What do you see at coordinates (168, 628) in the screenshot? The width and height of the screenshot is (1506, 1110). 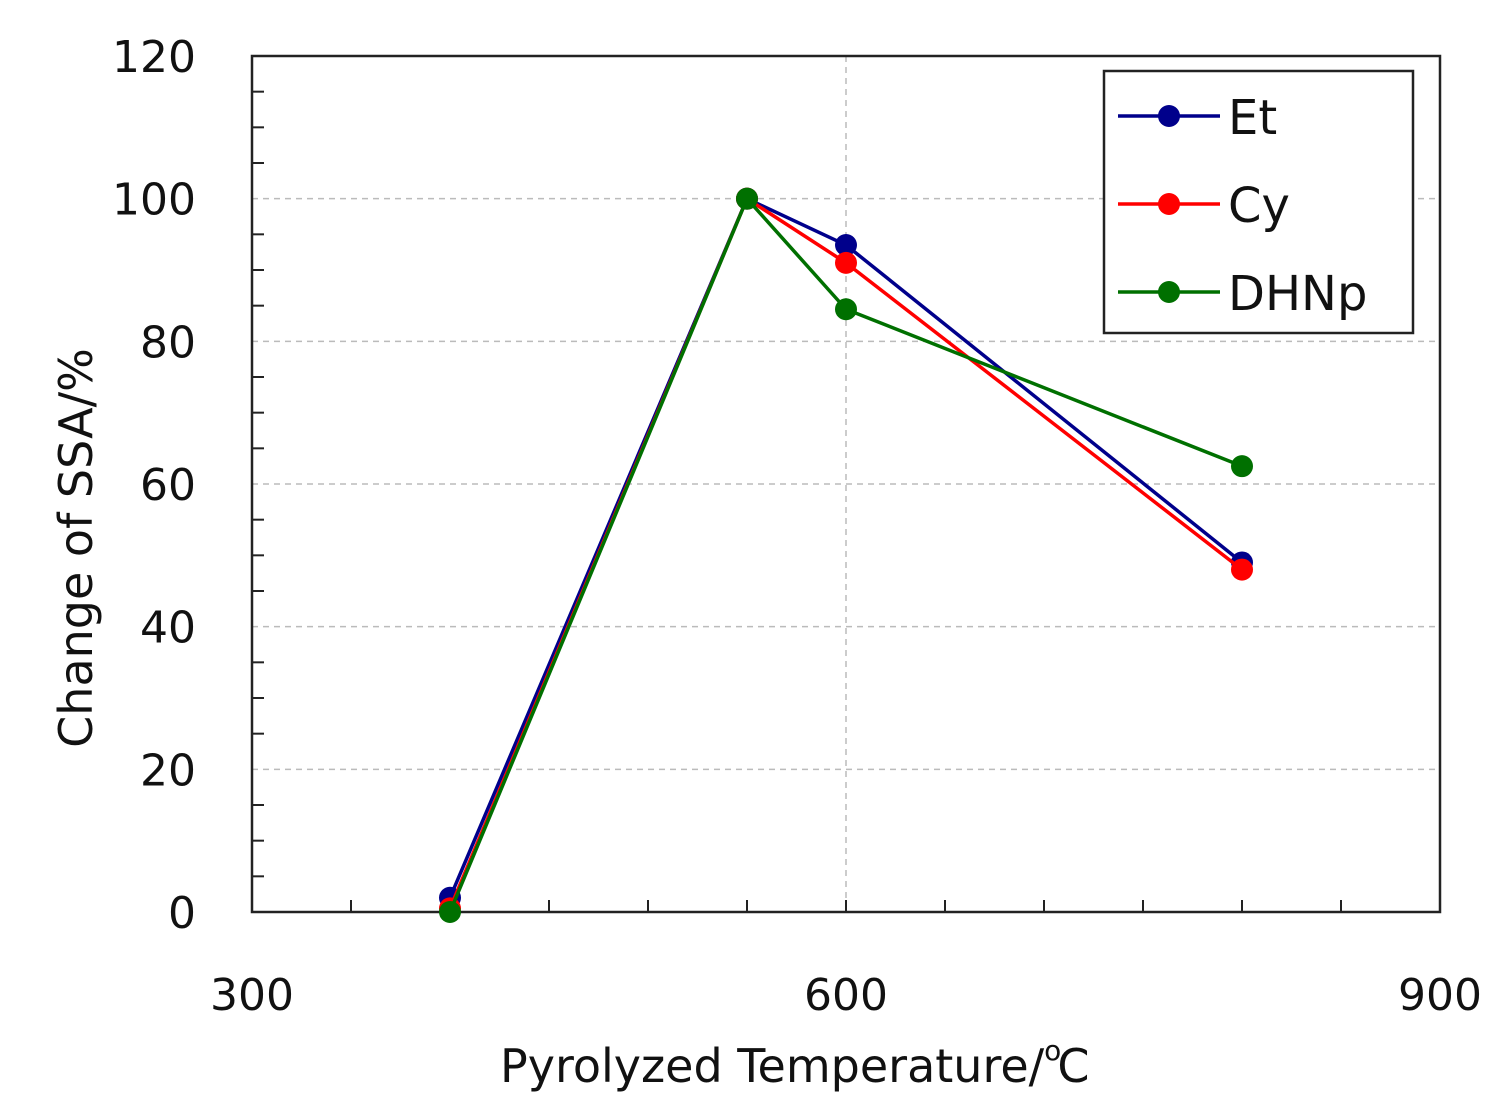 I see `y-tick-label: 40` at bounding box center [168, 628].